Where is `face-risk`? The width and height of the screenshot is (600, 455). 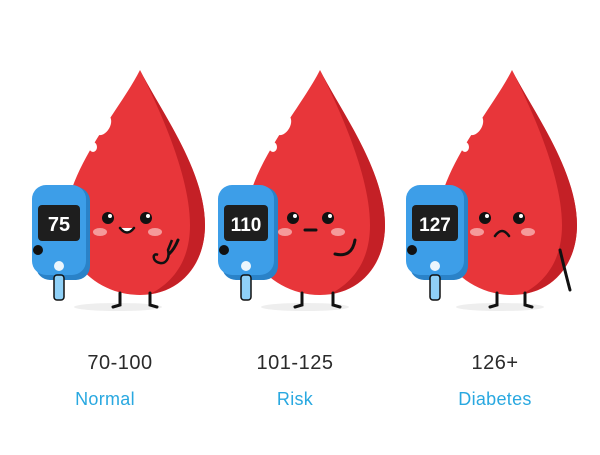
face-risk is located at coordinates (311, 224).